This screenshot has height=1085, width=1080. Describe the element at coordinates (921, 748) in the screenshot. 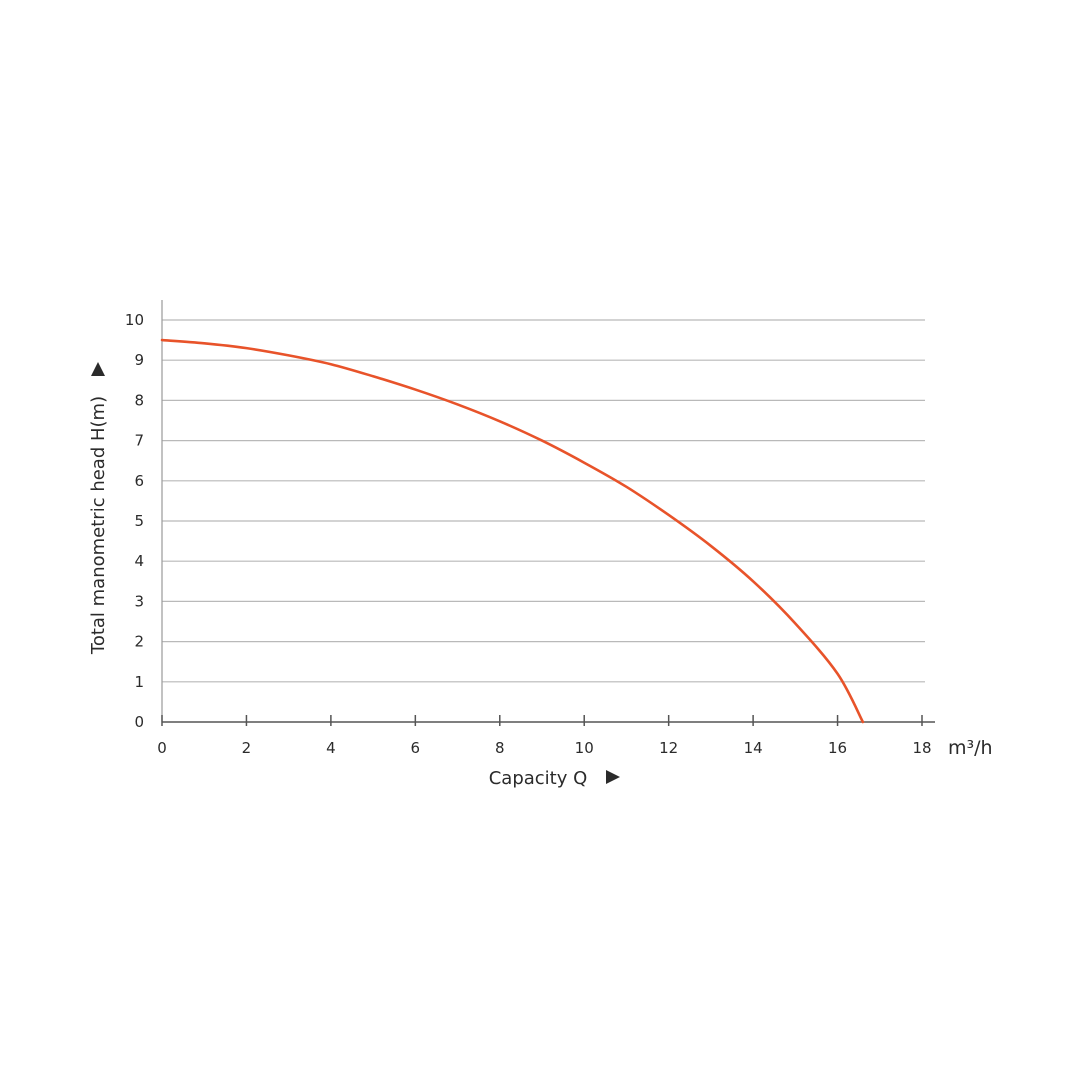

I see `x-tick-label: 18` at that location.